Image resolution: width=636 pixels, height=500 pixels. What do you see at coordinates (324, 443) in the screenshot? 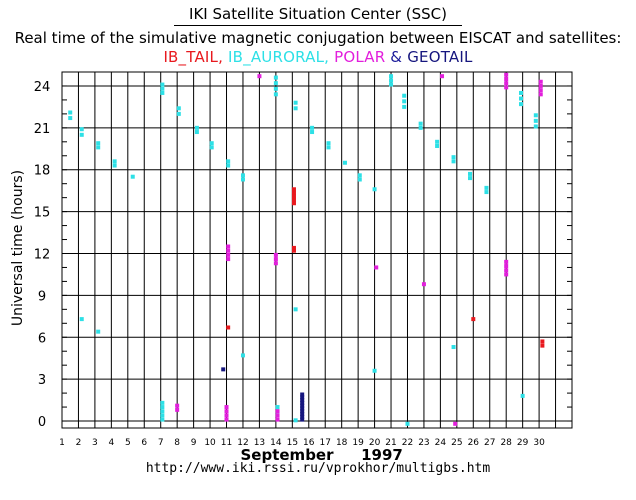
I see `x-tick-label: 17` at bounding box center [324, 443].